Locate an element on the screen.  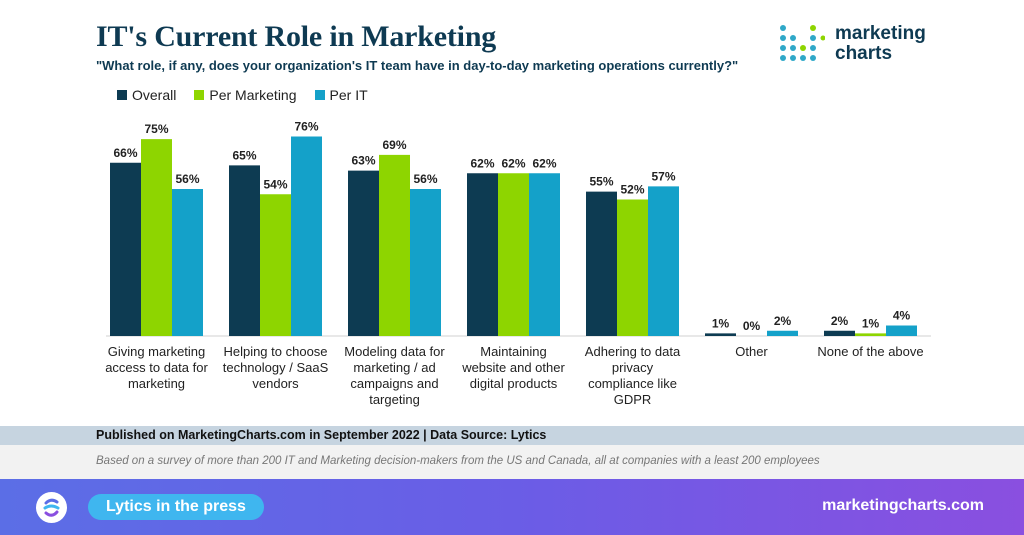
lytics-in-the-press-button: Lytics in the press is located at coordinates (176, 507).